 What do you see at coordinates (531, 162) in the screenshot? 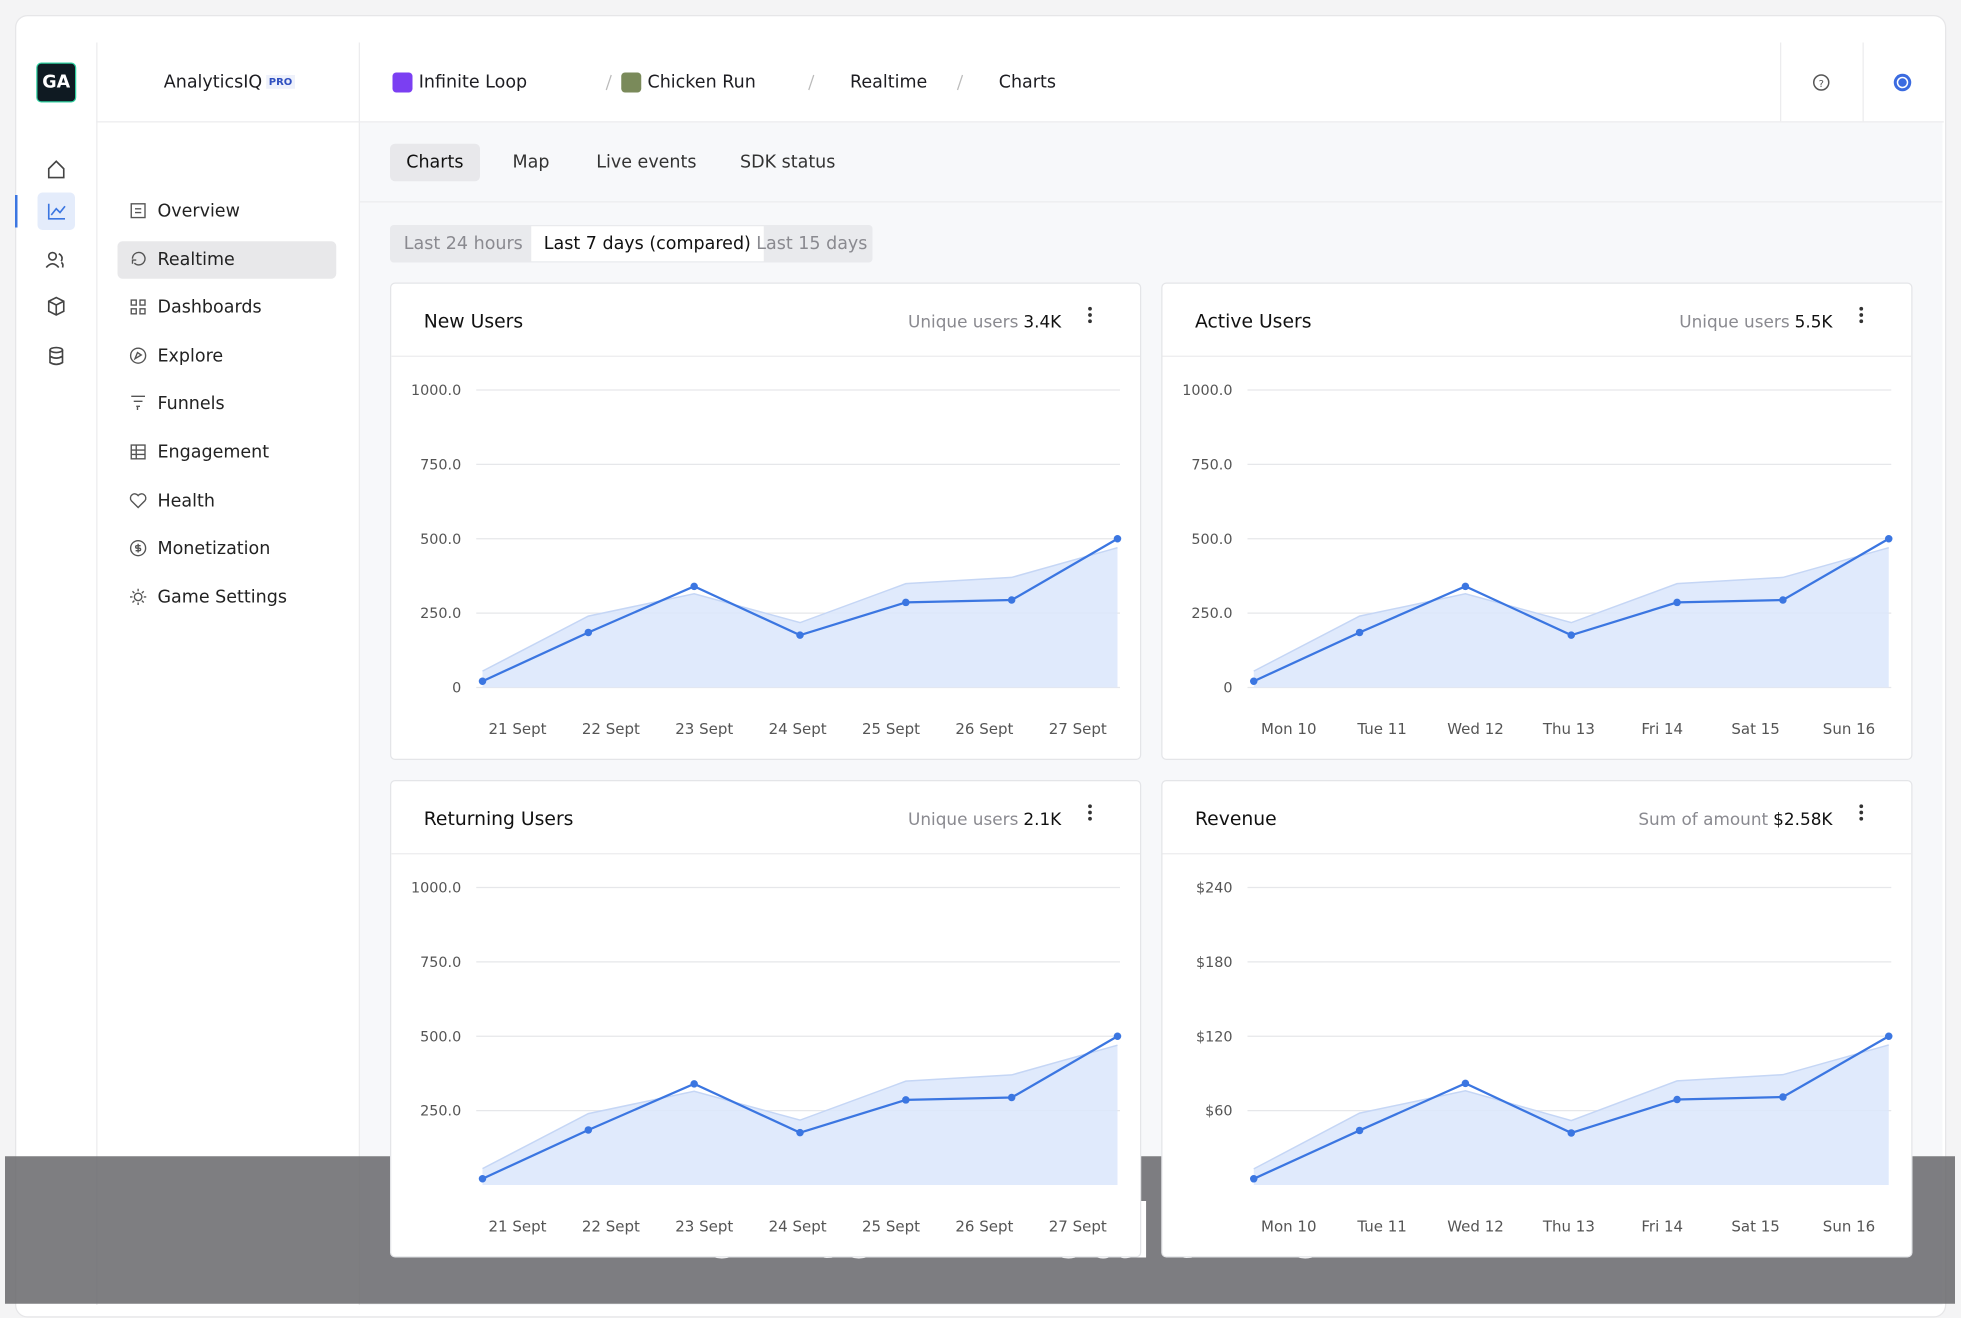
I see `tab: Map` at bounding box center [531, 162].